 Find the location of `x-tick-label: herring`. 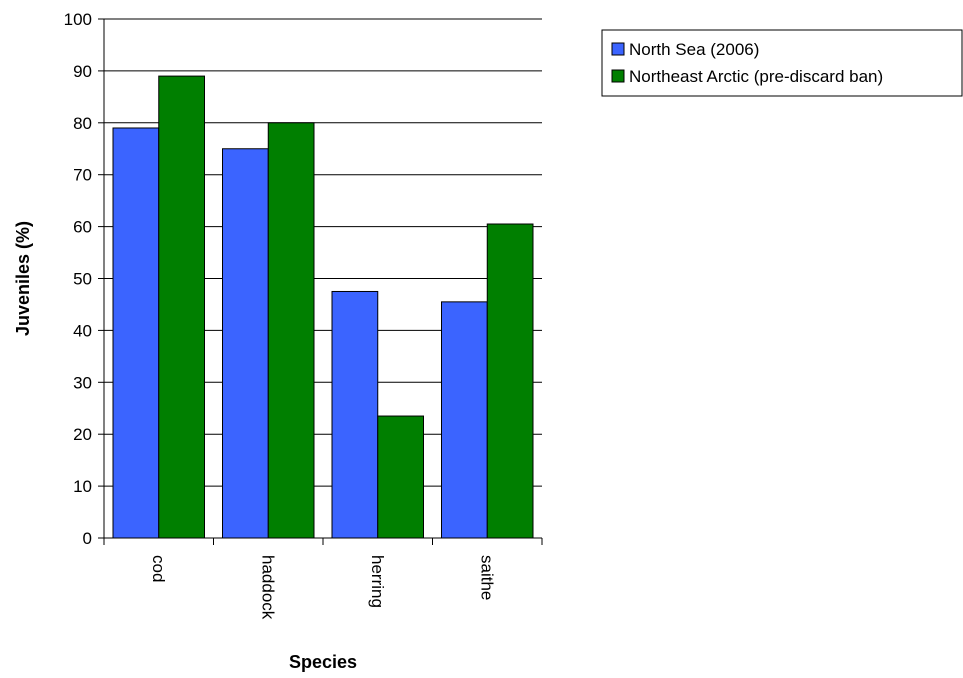

x-tick-label: herring is located at coordinates (377, 581).